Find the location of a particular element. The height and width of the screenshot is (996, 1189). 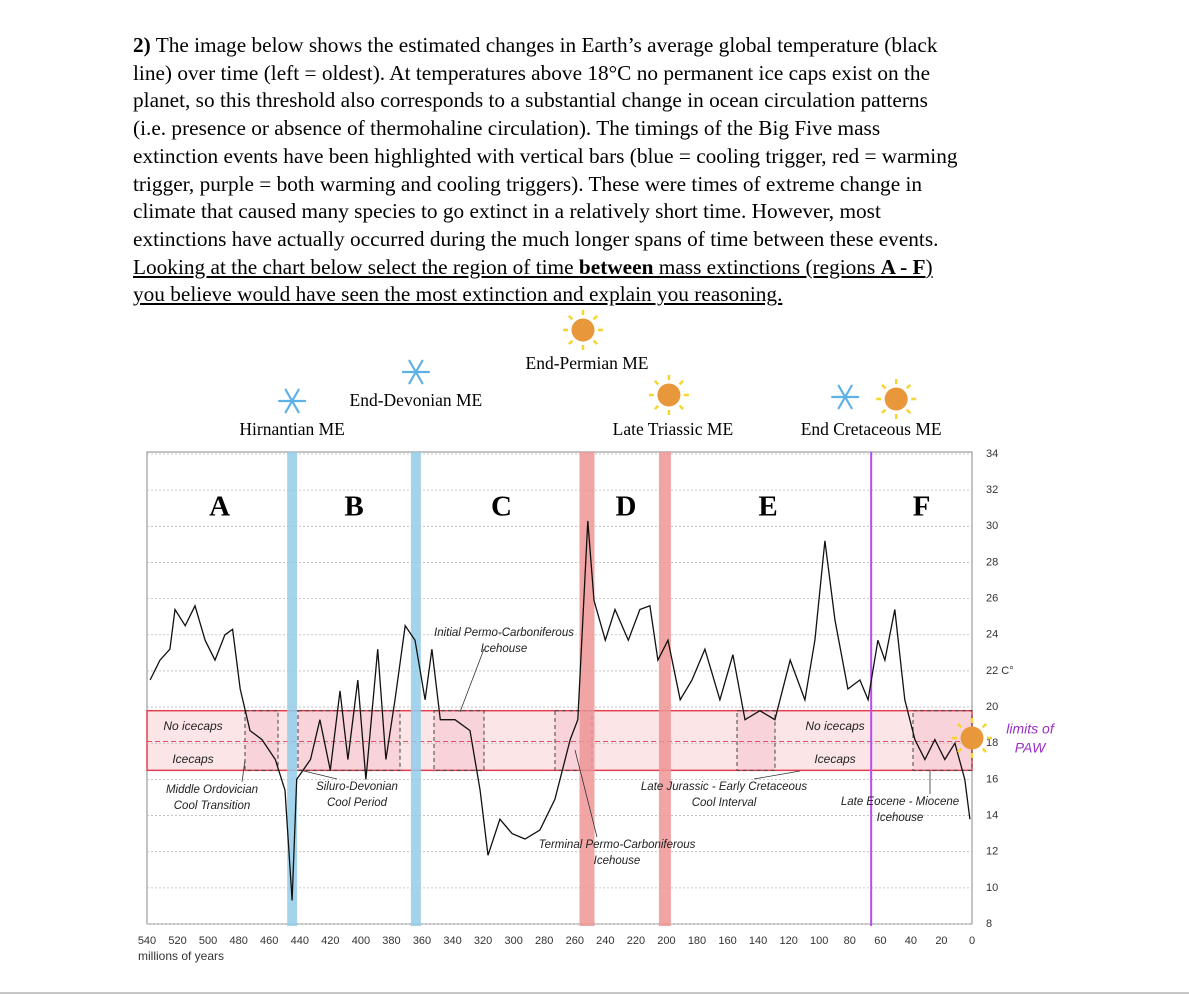

x-tick-label: 380 is located at coordinates (391, 941).